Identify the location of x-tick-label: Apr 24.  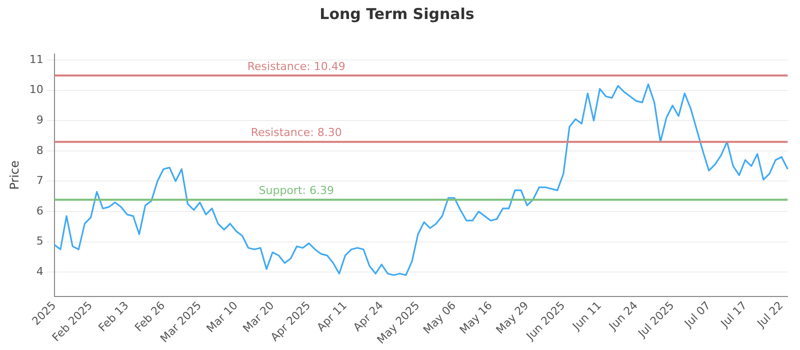
(368, 316).